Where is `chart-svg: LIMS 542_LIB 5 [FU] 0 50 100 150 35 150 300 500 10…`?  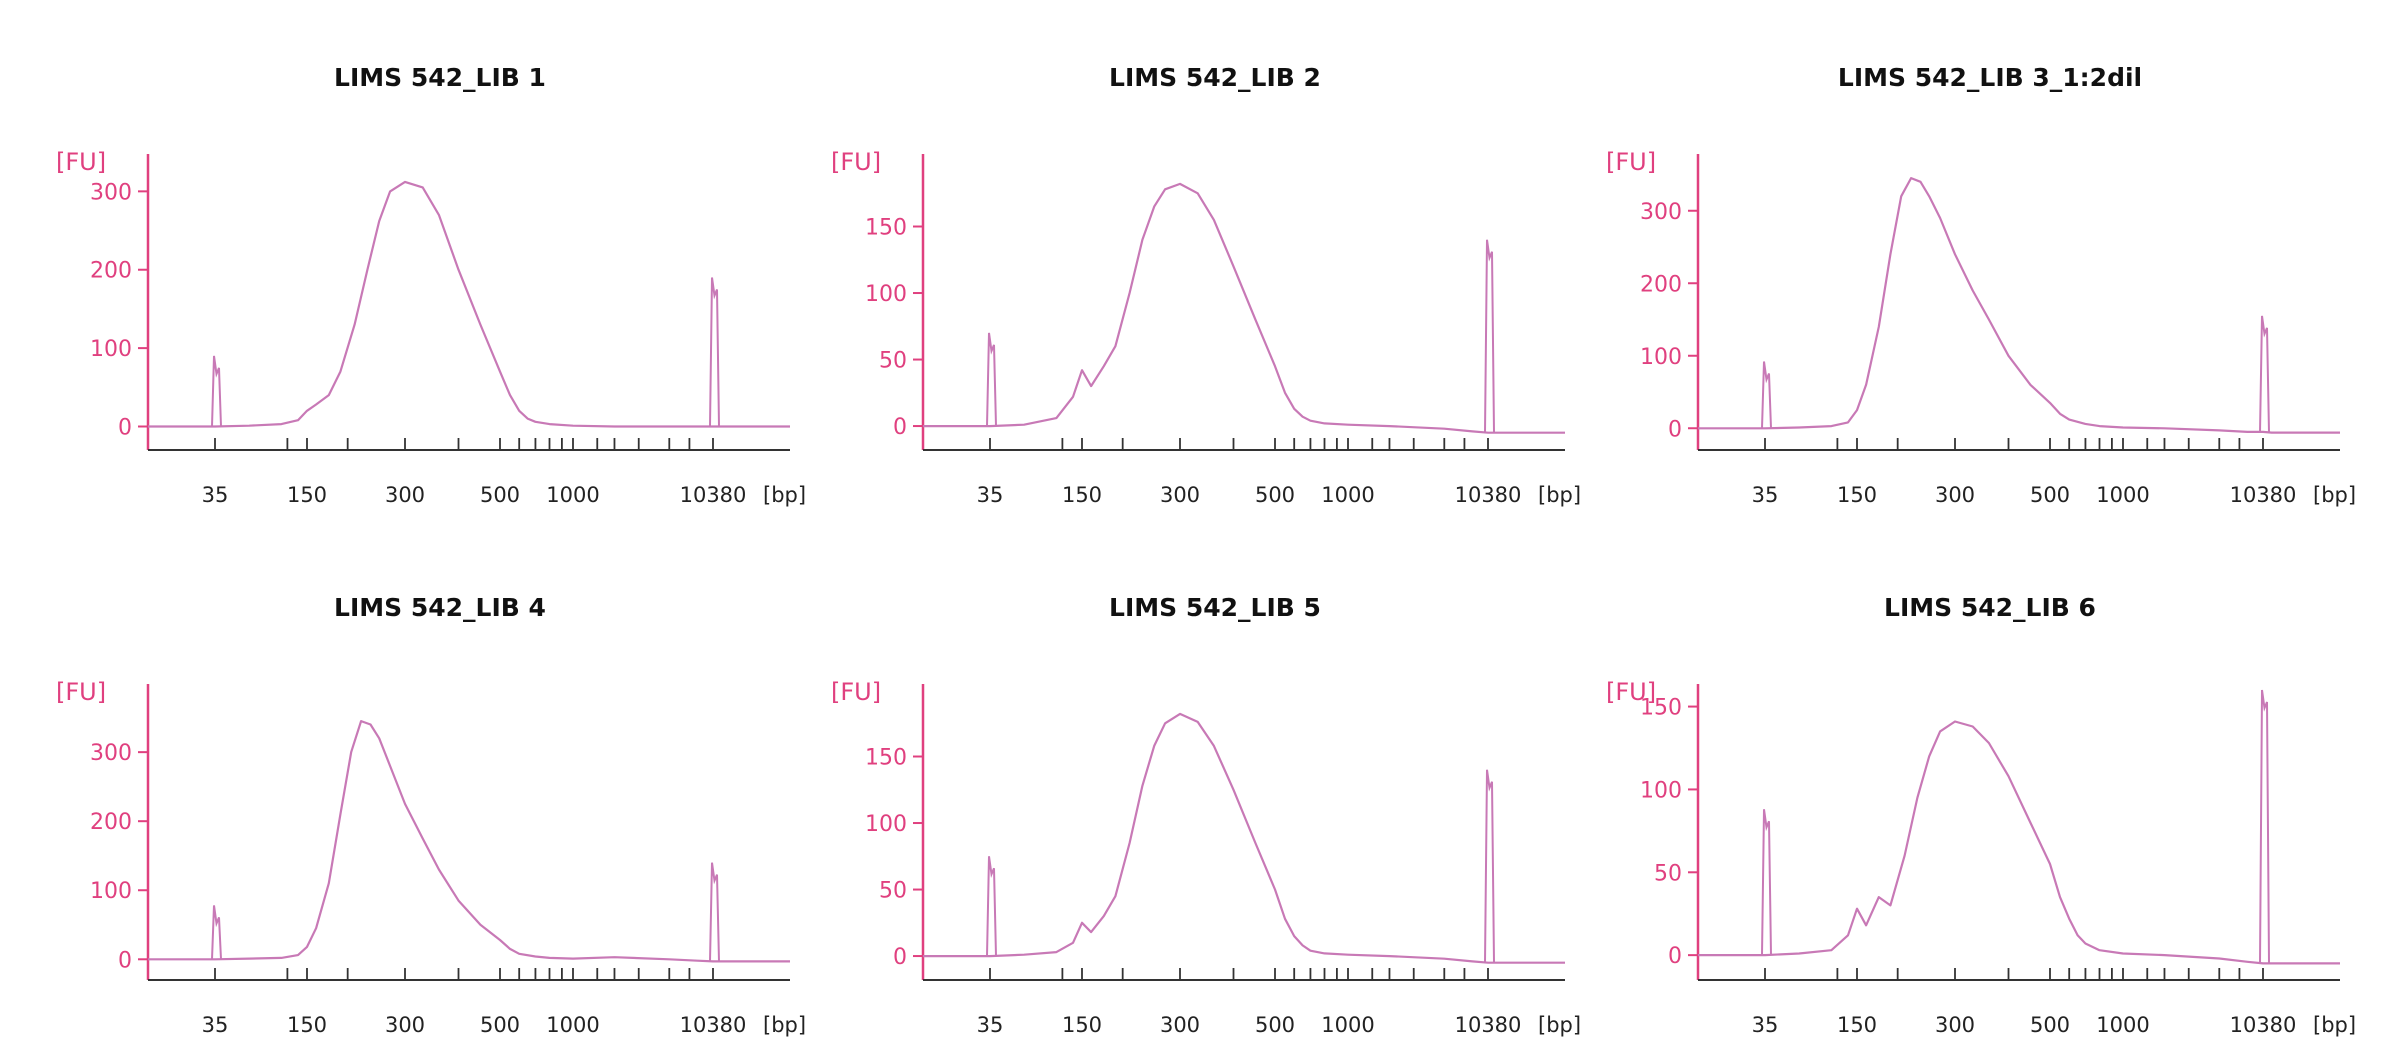 chart-svg: LIMS 542_LIB 5 [FU] 0 50 100 150 35 150 300 500 10… is located at coordinates (1206, 815).